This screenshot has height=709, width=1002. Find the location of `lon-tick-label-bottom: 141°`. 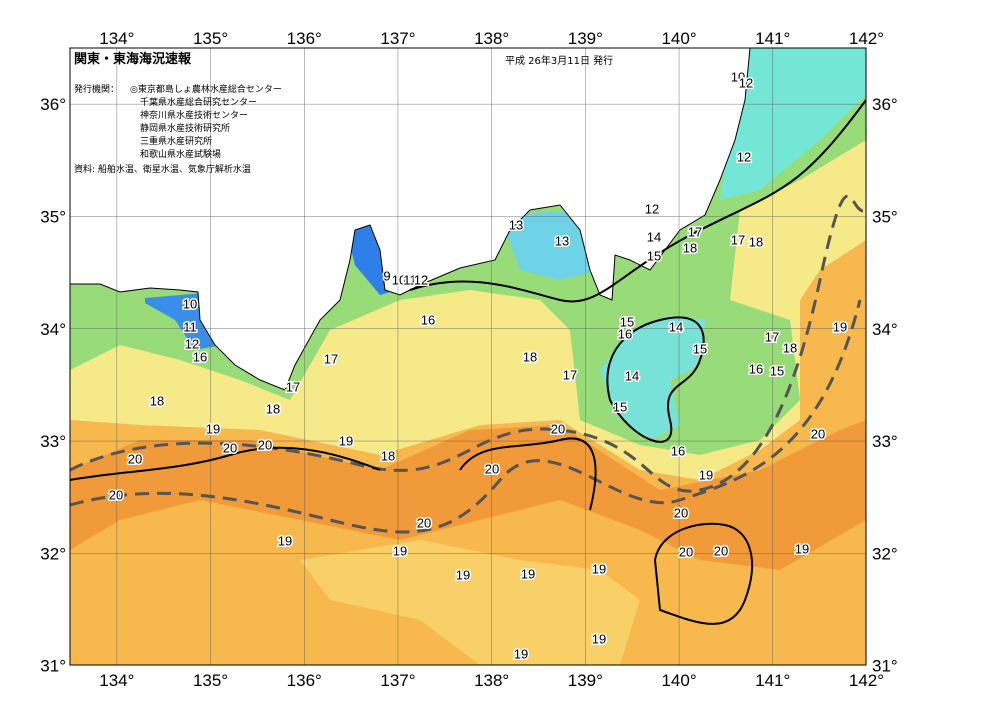

lon-tick-label-bottom: 141° is located at coordinates (772, 680).